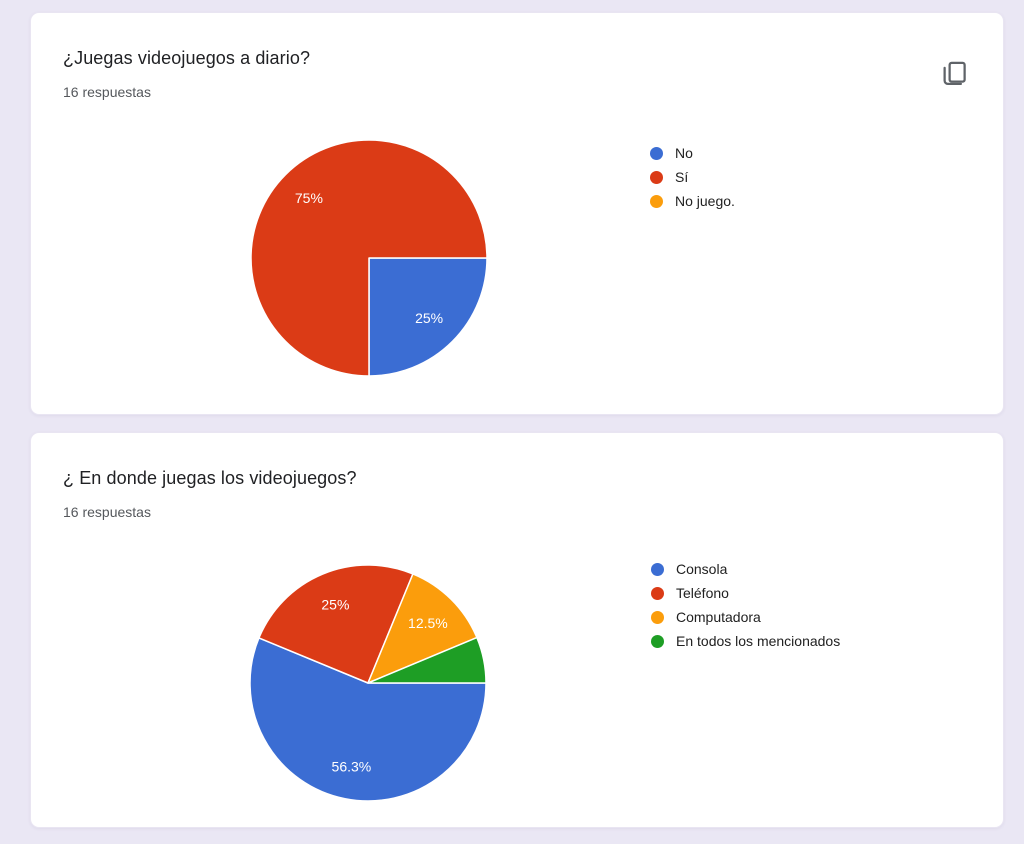  I want to click on legend-label: En todos los mencionados, so click(758, 641).